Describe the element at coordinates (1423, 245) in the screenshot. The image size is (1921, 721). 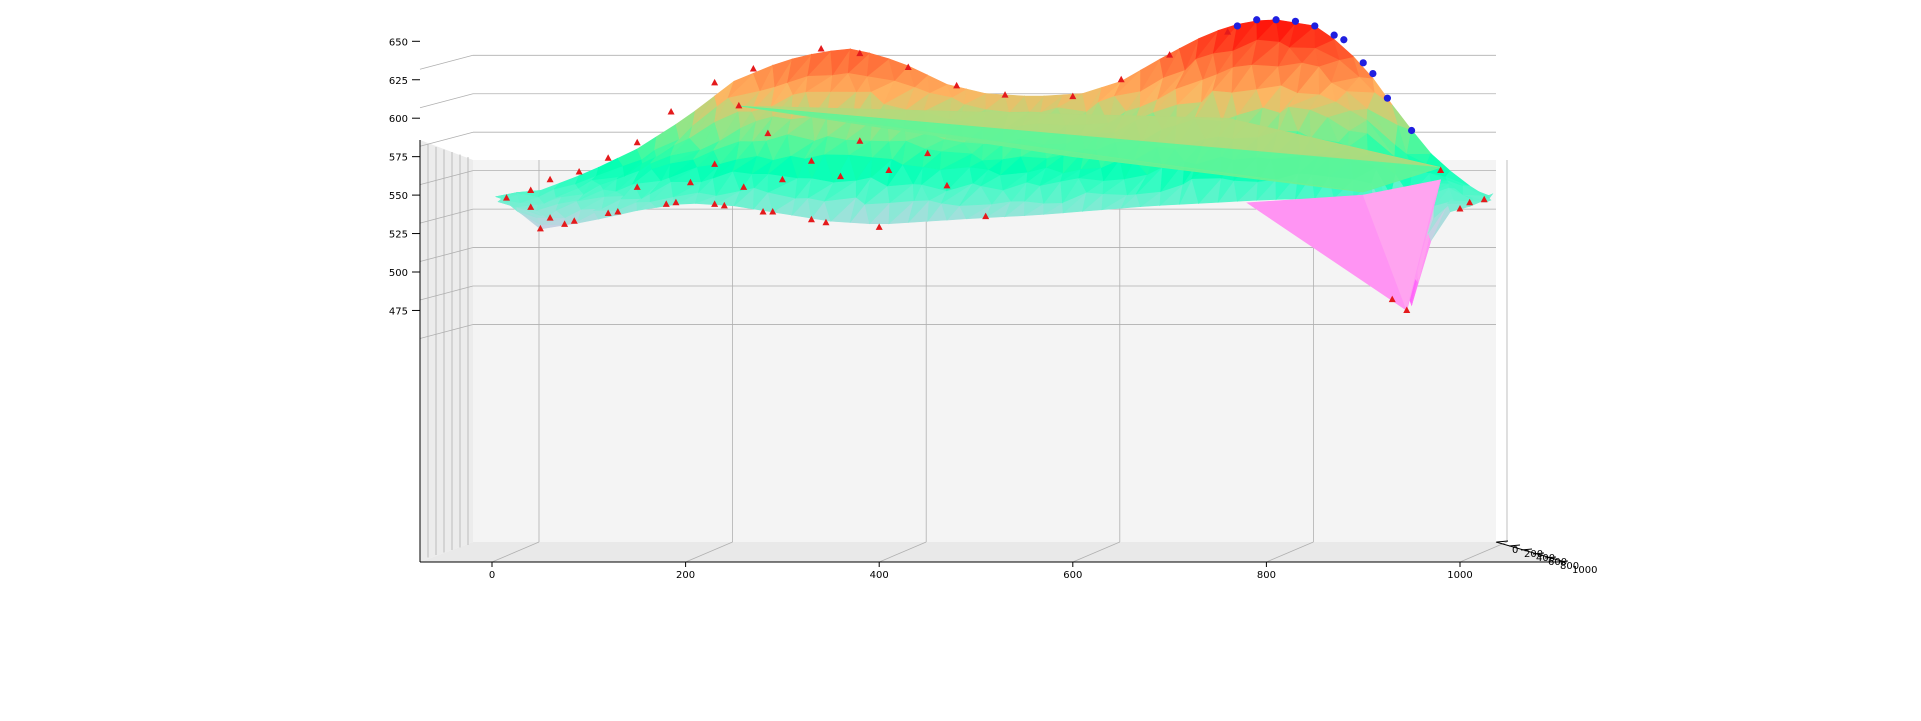
I see `surface-dip` at that location.